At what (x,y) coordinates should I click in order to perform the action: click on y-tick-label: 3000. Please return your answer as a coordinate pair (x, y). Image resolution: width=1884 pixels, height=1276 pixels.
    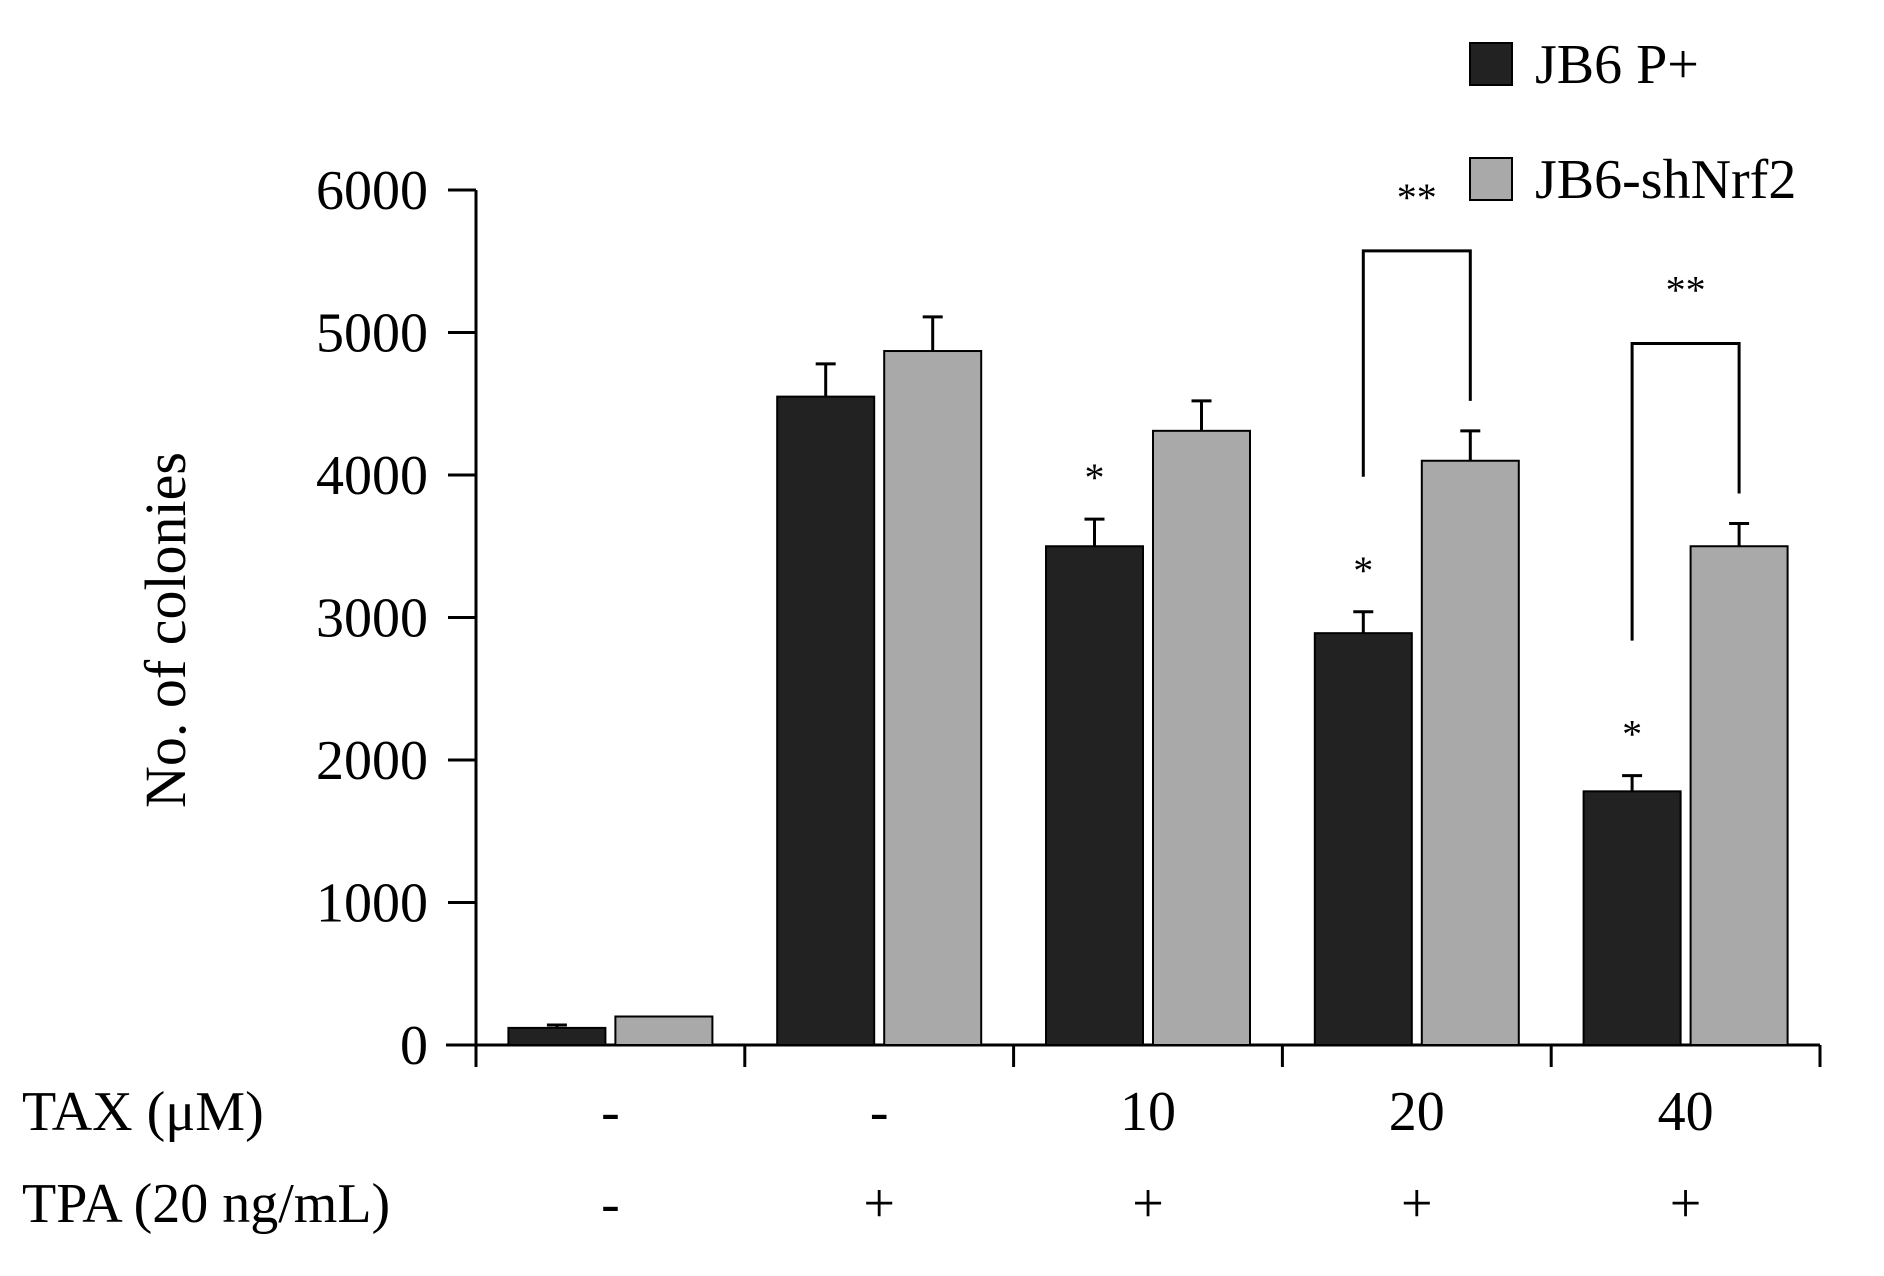
    Looking at the image, I should click on (372, 619).